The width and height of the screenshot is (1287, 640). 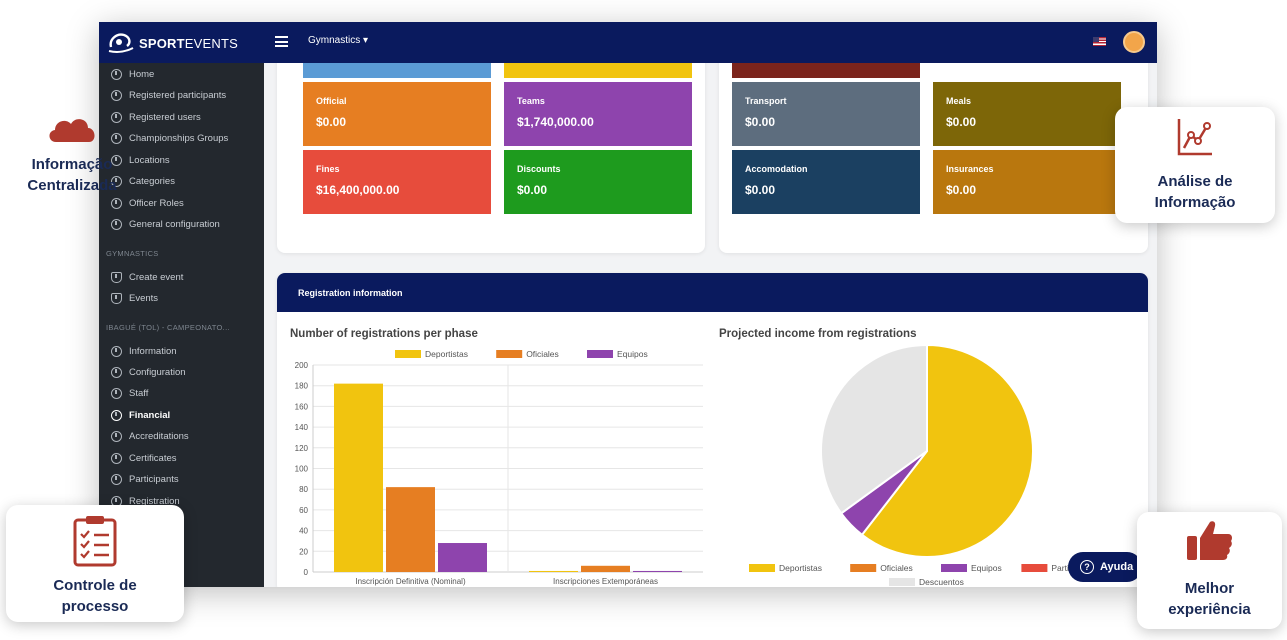 What do you see at coordinates (95, 541) in the screenshot?
I see `clipboard-checklist-icon` at bounding box center [95, 541].